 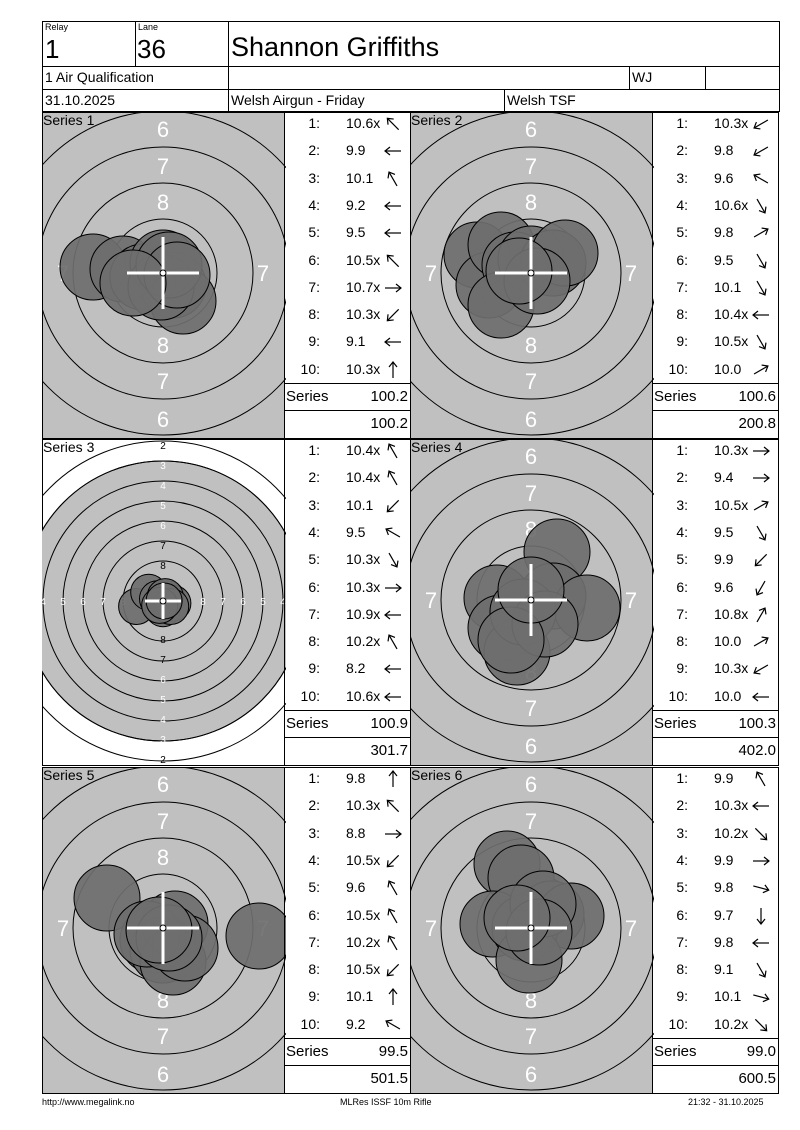 I want to click on shot-row: 5: 9.8, so click(x=715, y=887).